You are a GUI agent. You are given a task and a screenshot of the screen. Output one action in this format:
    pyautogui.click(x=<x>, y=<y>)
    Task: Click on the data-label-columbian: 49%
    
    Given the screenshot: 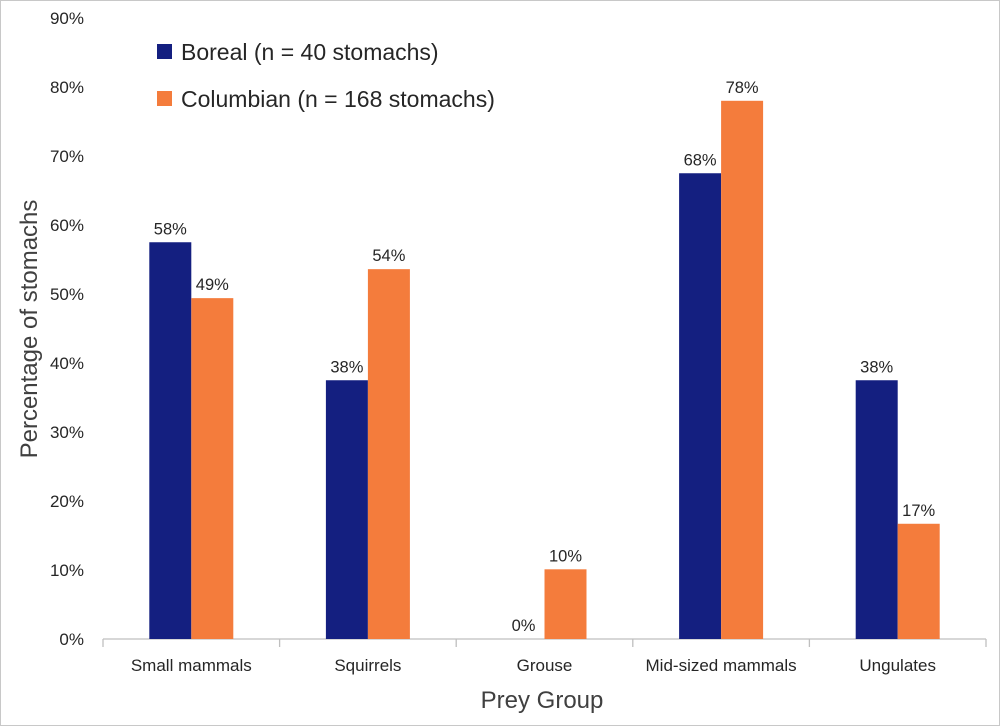 What is the action you would take?
    pyautogui.click(x=212, y=285)
    